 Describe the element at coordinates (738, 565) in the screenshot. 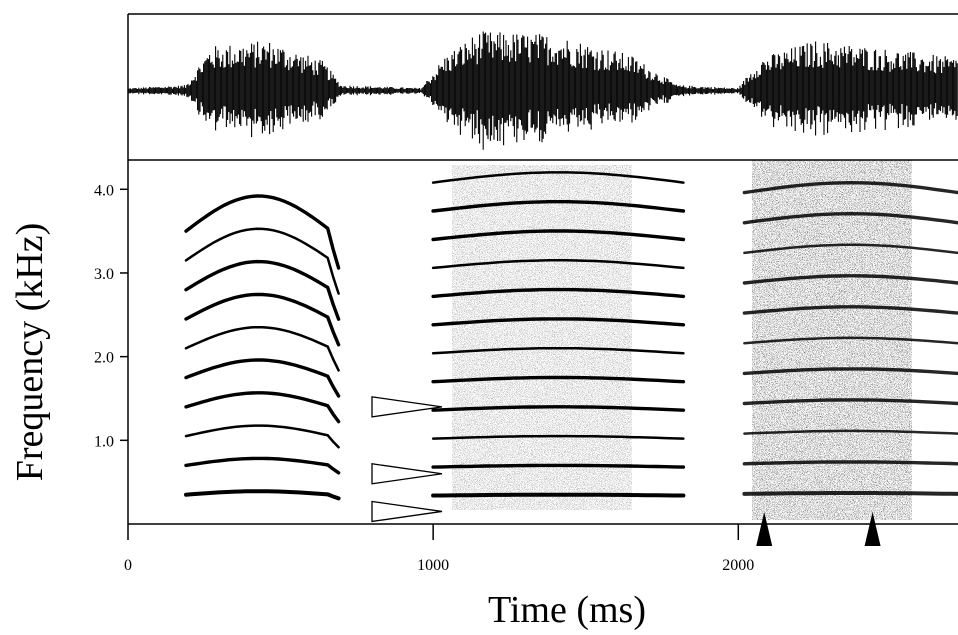

I see `x-tick-label: 2000` at that location.